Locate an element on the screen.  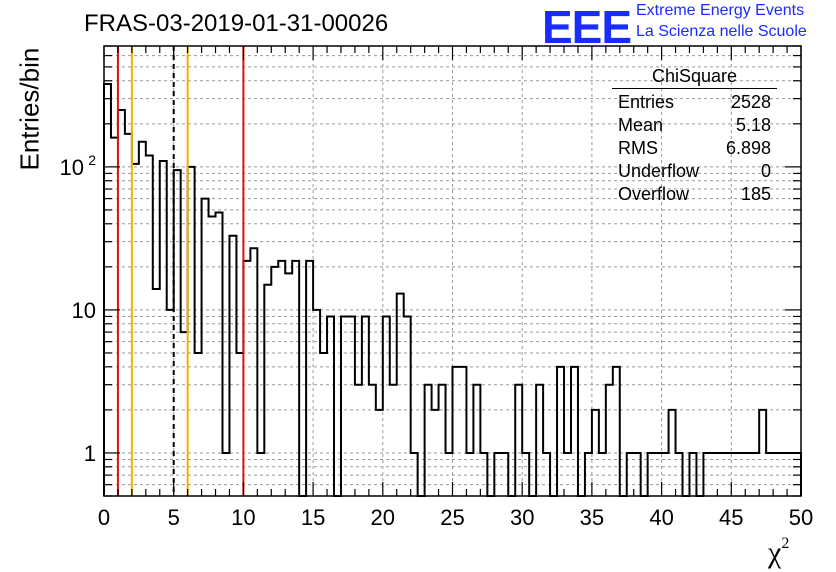
x-tick-label: 45 is located at coordinates (731, 517).